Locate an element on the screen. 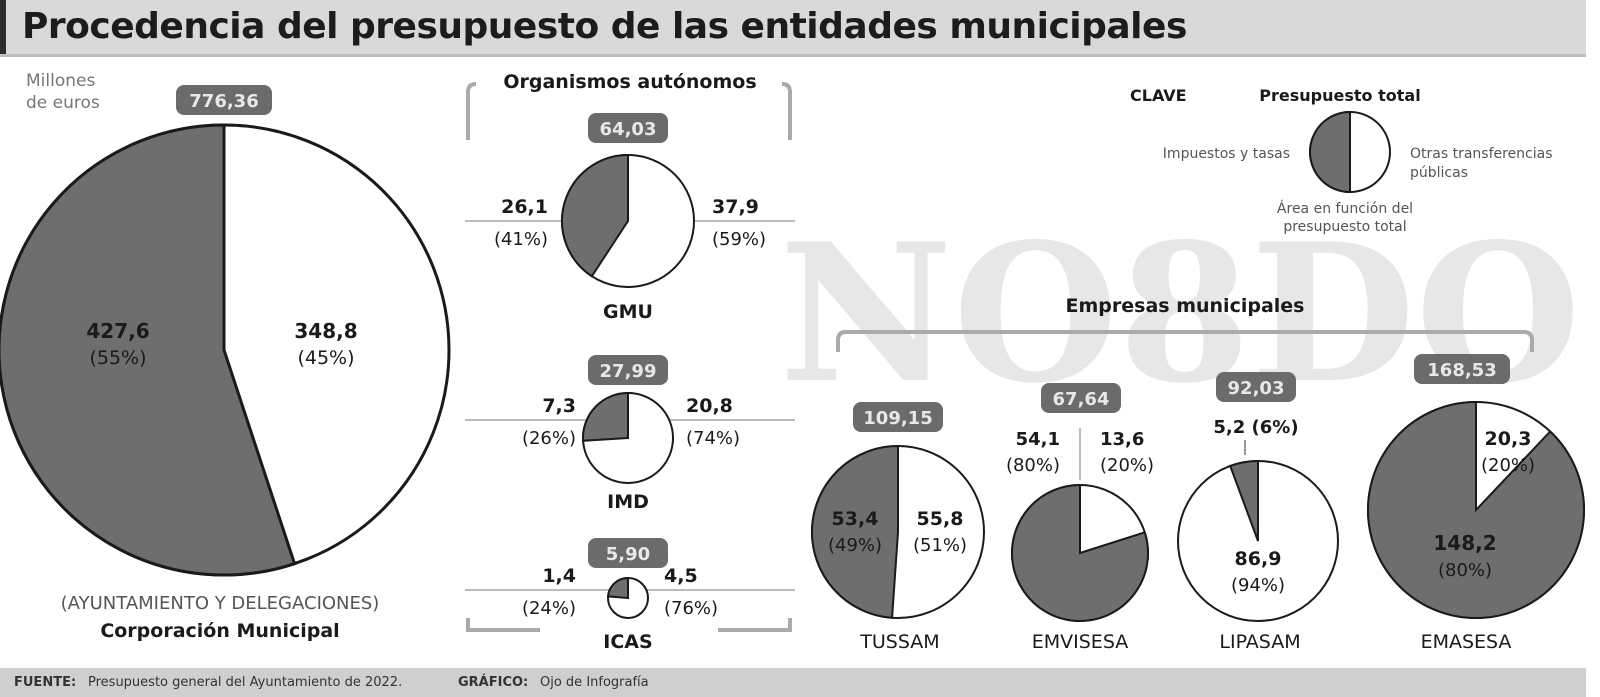 Image resolution: width=1600 pixels, height=697 pixels. emasesa-other-pct: (20%) is located at coordinates (1508, 465).